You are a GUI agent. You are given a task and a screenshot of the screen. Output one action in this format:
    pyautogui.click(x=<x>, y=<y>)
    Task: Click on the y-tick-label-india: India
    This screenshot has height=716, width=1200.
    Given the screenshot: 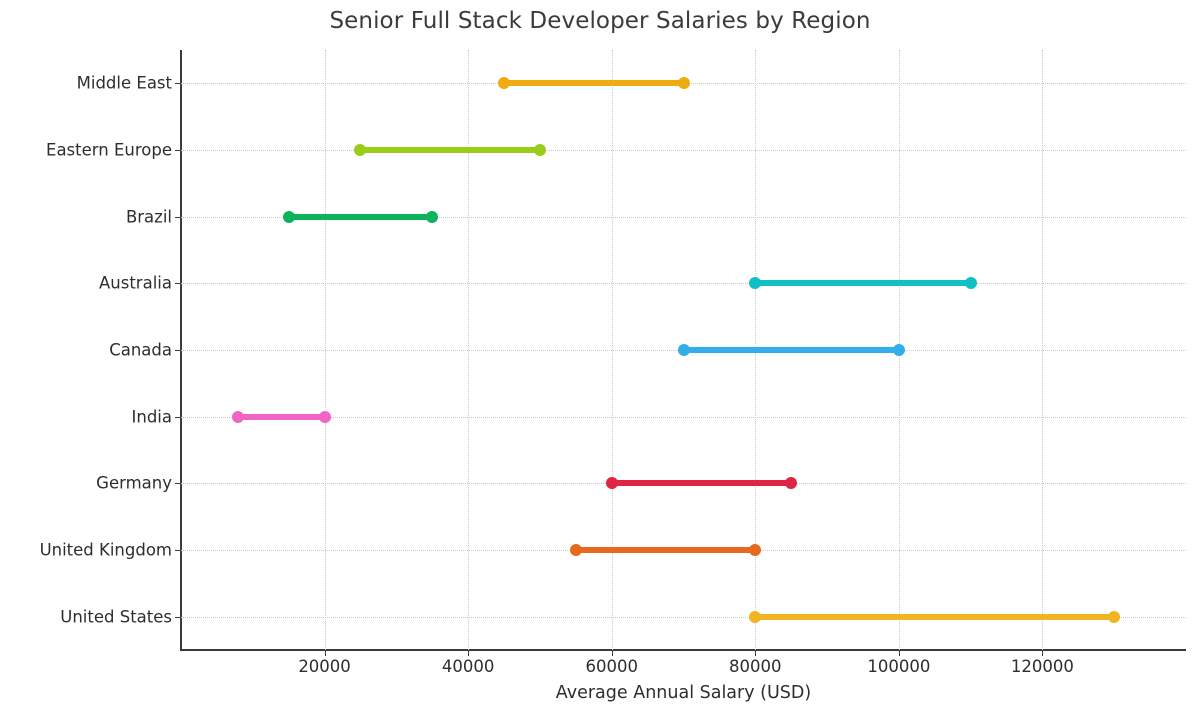 What is the action you would take?
    pyautogui.click(x=152, y=417)
    